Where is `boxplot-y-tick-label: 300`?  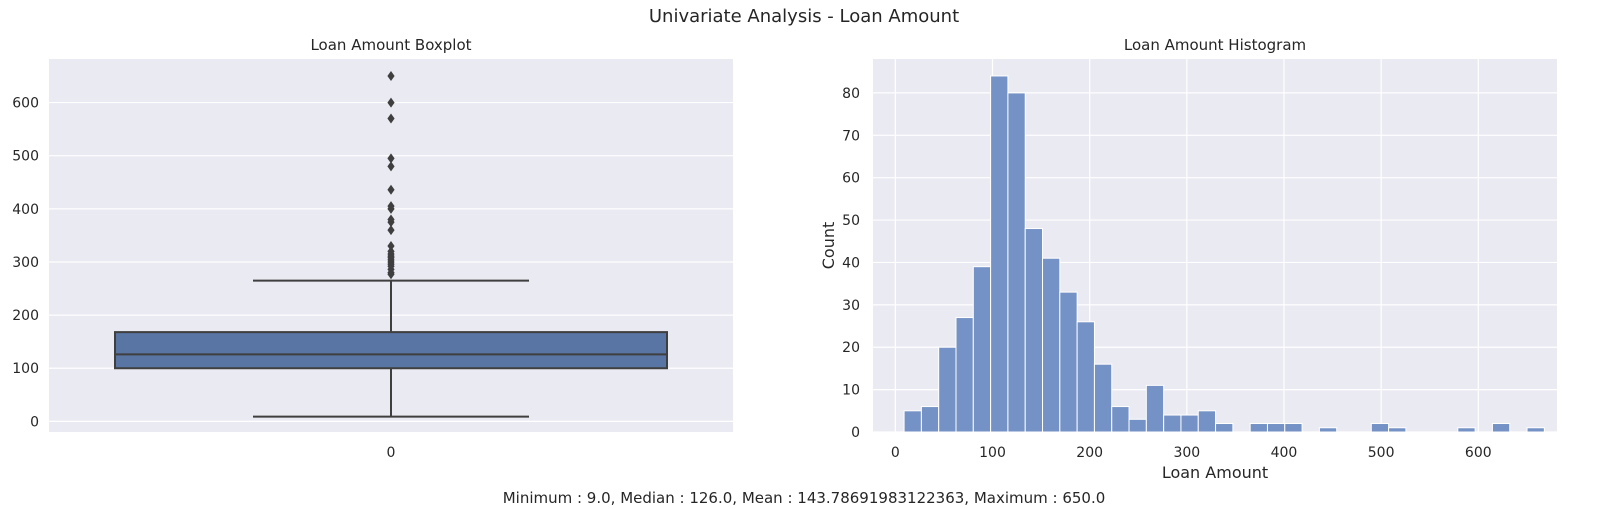
boxplot-y-tick-label: 300 is located at coordinates (25, 263).